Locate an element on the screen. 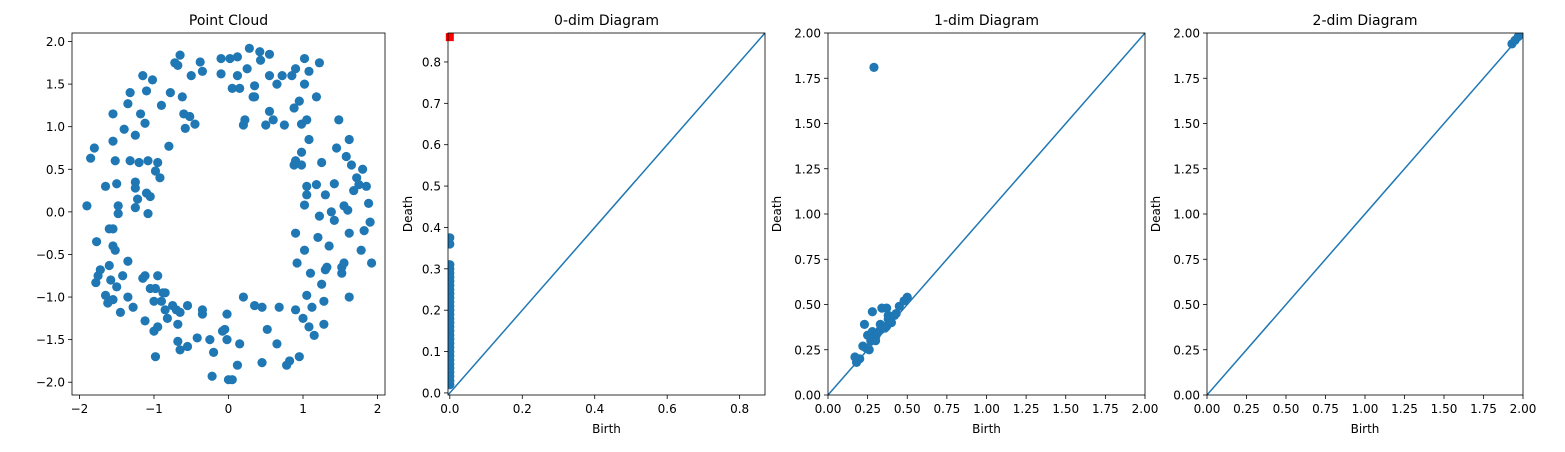  dim0-diagram-ytick-label: 0.6 is located at coordinates (431, 145).